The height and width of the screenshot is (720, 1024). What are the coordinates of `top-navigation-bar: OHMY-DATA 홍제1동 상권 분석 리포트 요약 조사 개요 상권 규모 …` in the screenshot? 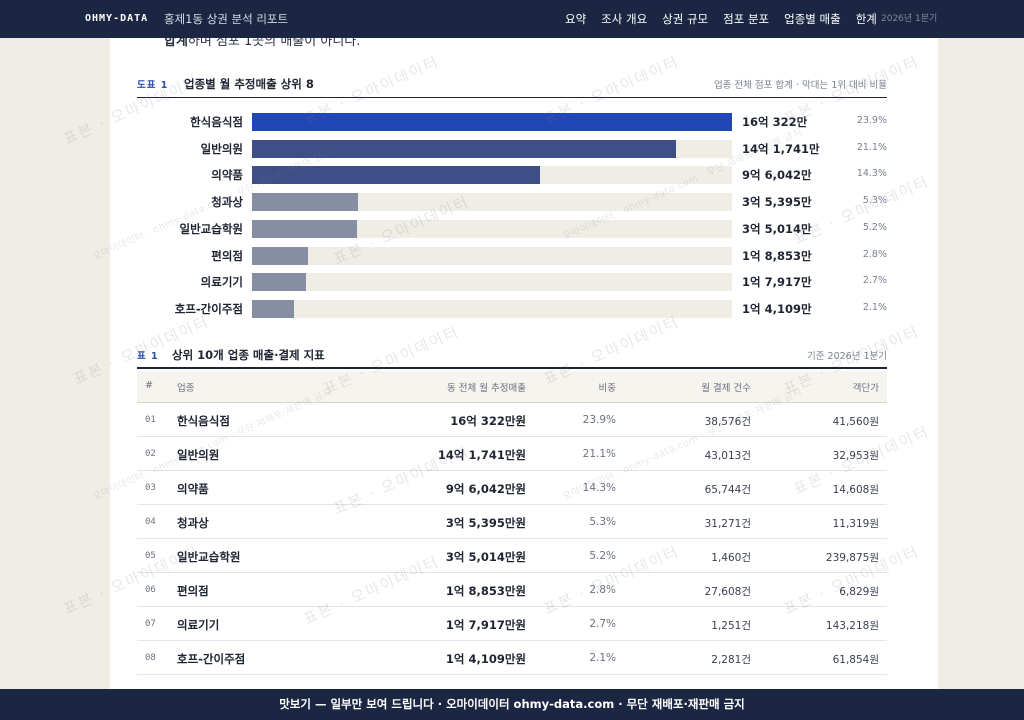 It's located at (512, 19).